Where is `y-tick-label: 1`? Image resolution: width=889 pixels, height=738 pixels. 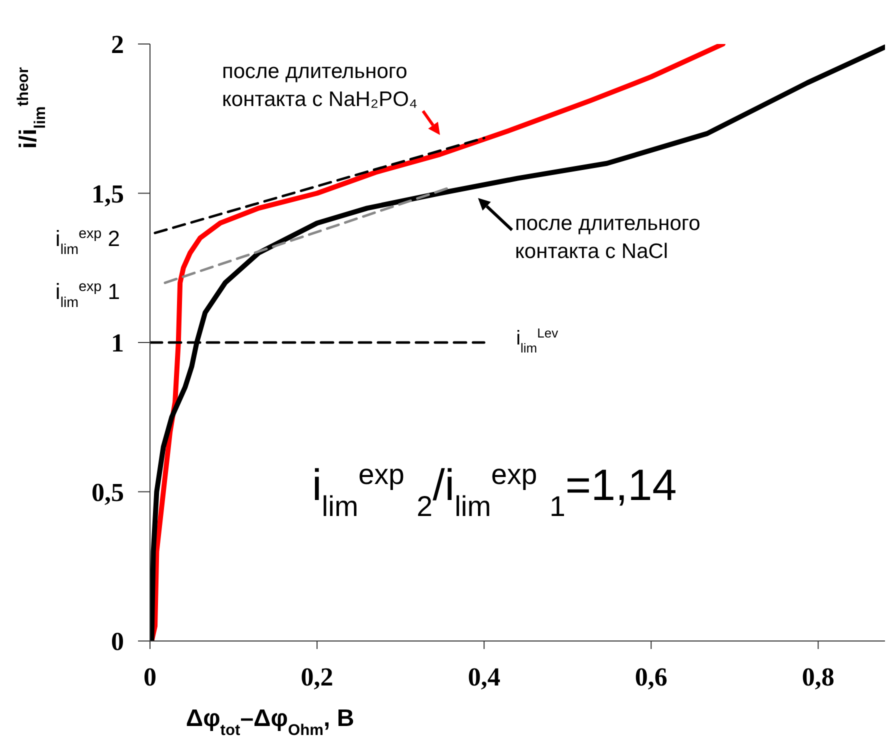 y-tick-label: 1 is located at coordinates (117, 343).